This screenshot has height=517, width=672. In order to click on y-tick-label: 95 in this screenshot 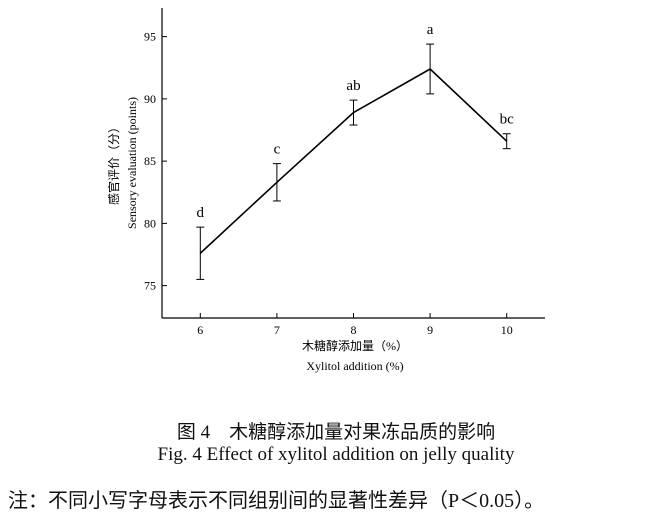, I will do `click(150, 37)`.